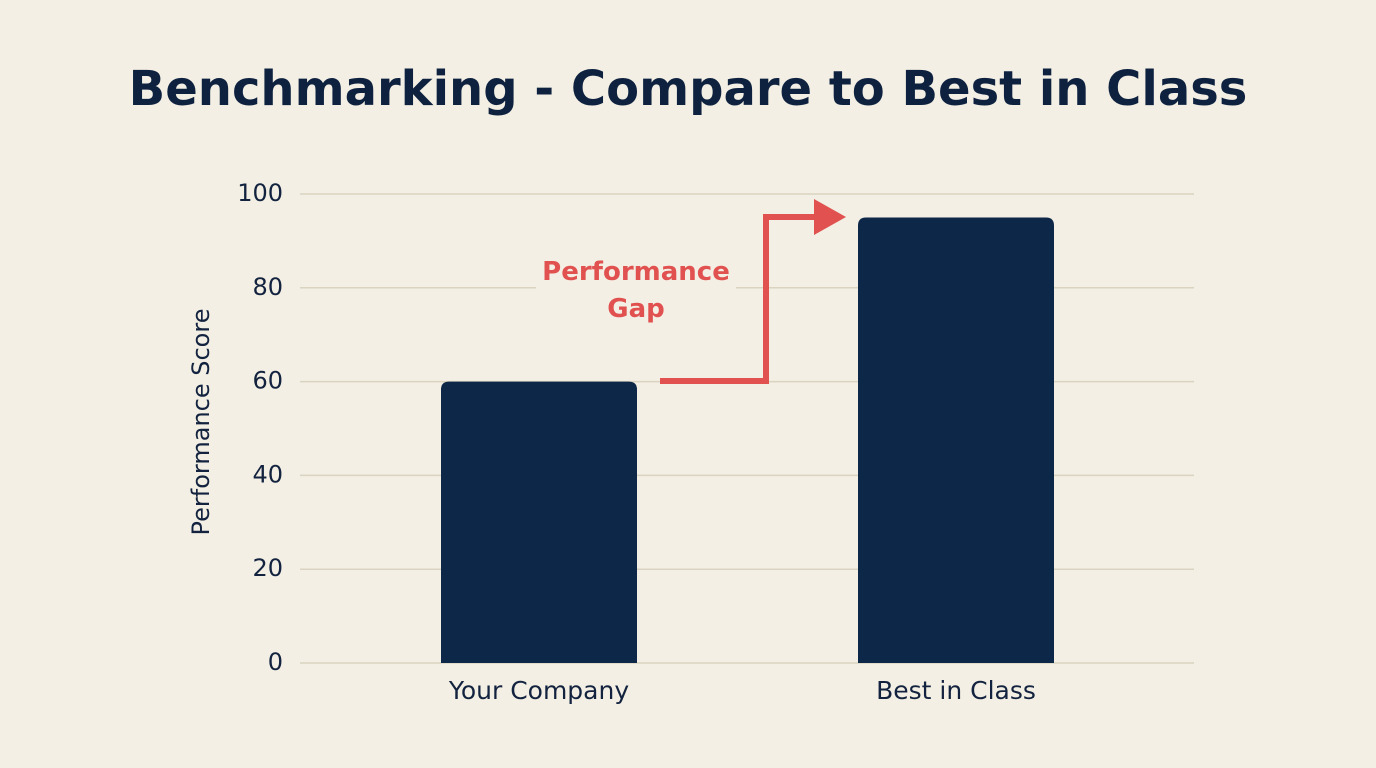 The width and height of the screenshot is (1376, 768). I want to click on y-tick-label: 20, so click(267, 568).